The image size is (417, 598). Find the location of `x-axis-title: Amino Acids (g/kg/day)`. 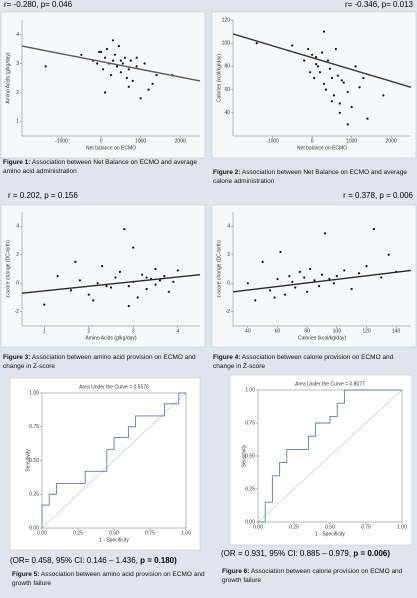

x-axis-title: Amino Acids (g/kg/day) is located at coordinates (110, 338).